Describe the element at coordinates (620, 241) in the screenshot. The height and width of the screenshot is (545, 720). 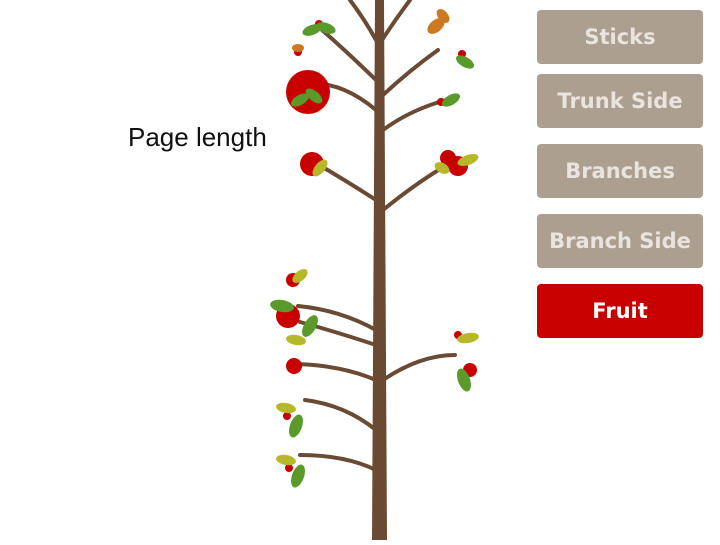
I see `branch-side-button: Branch Side` at that location.